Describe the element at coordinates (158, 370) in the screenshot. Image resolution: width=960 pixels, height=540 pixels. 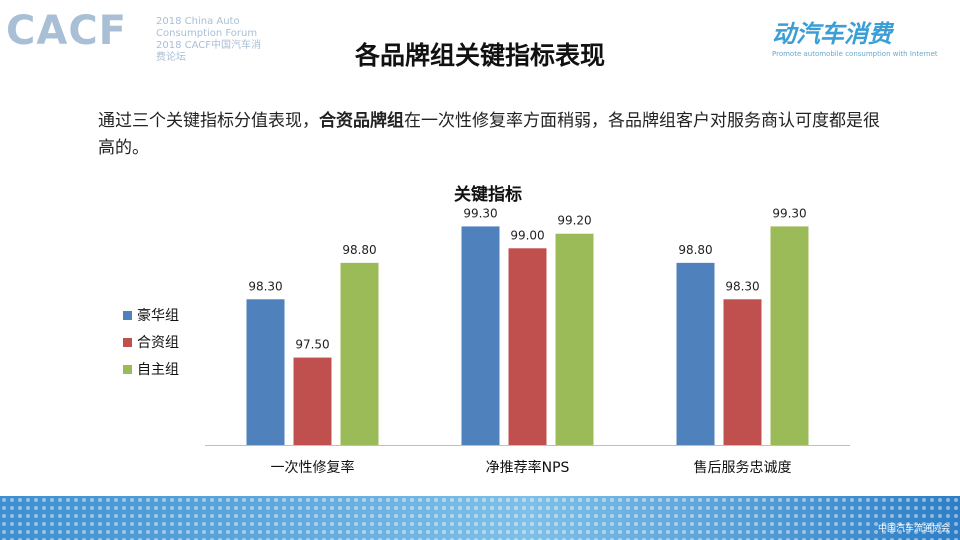
I see `legend-label-3: 自主组` at that location.